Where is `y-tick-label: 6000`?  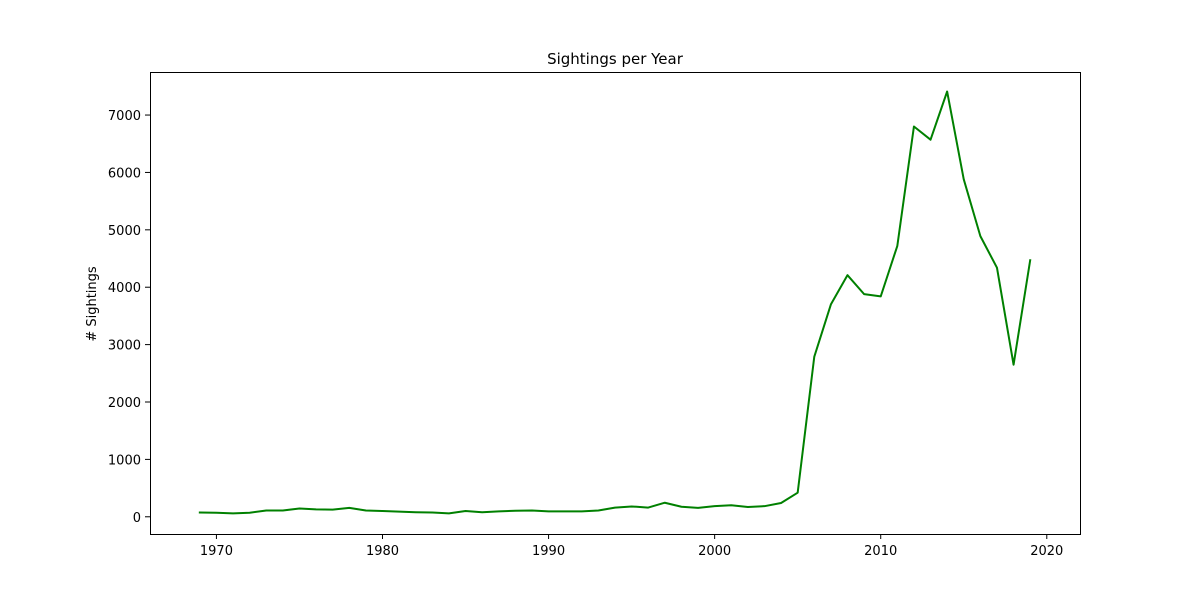
y-tick-label: 6000 is located at coordinates (124, 173).